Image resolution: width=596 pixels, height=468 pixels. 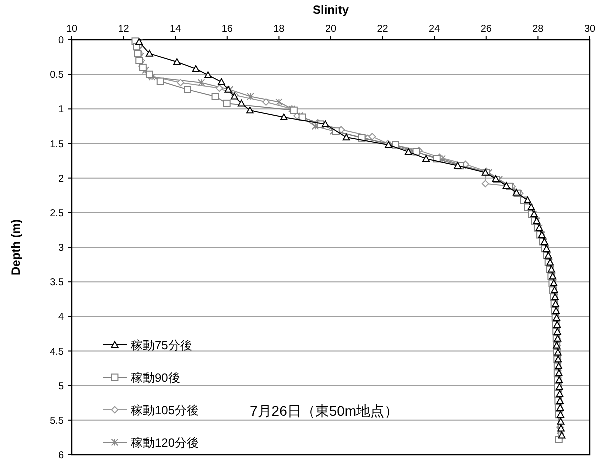 What do you see at coordinates (57, 352) in the screenshot?
I see `y-tick-label: 4.5` at bounding box center [57, 352].